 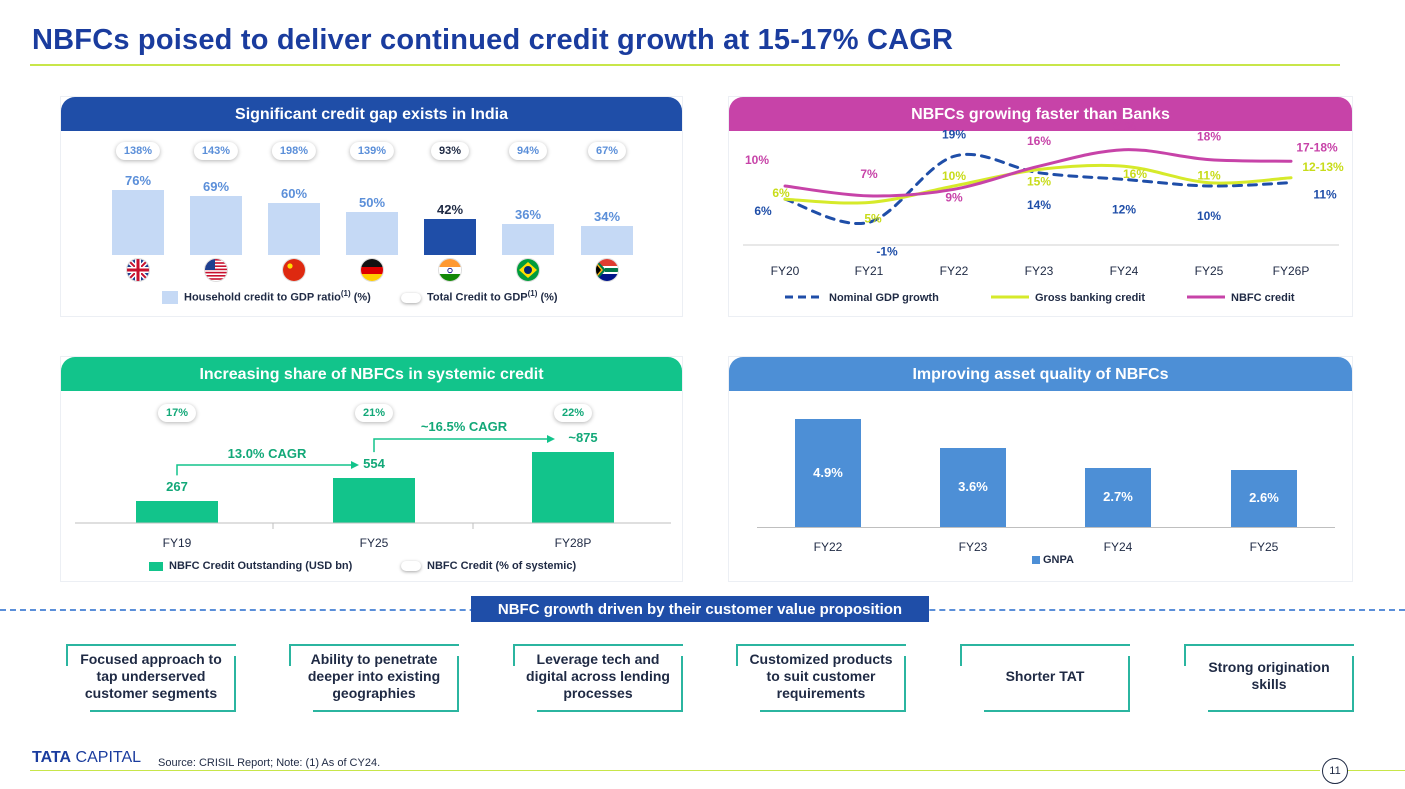 I want to click on nbfc-credit-label: 10%, so click(x=757, y=160).